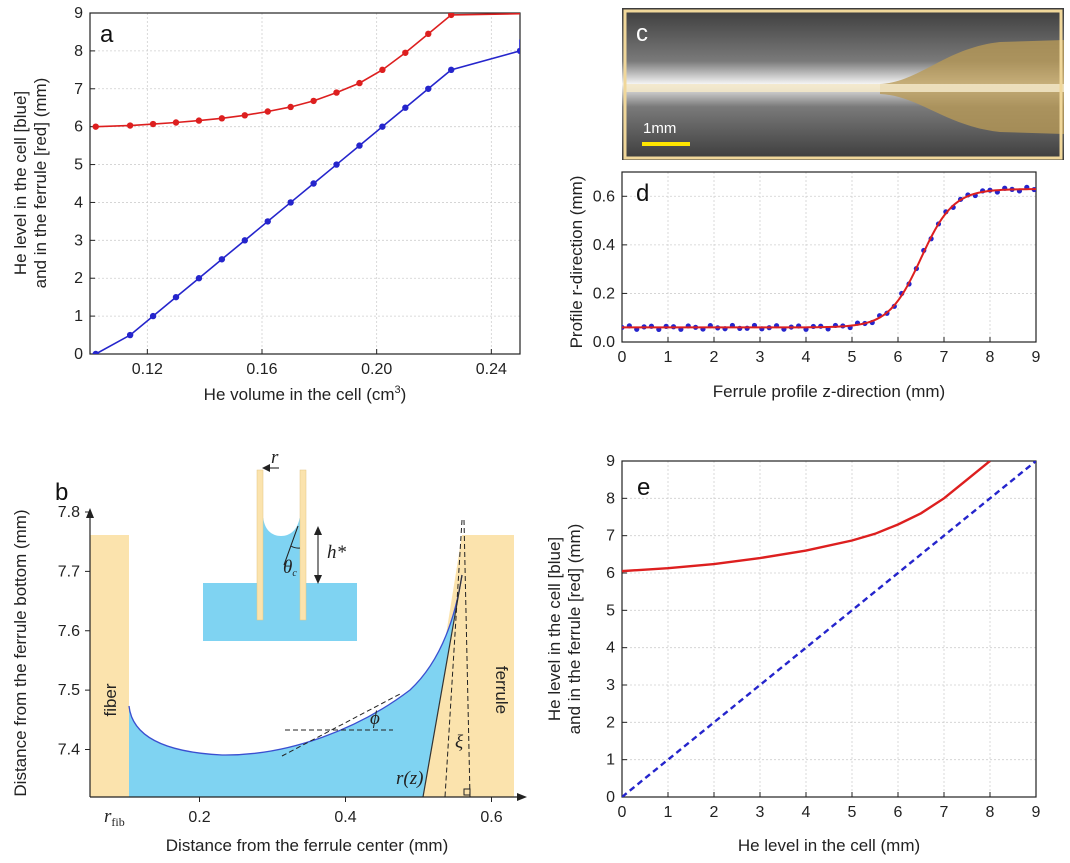 This screenshot has width=1070, height=863. Describe the element at coordinates (668, 812) in the screenshot. I see `e-xtick-label: 1` at that location.